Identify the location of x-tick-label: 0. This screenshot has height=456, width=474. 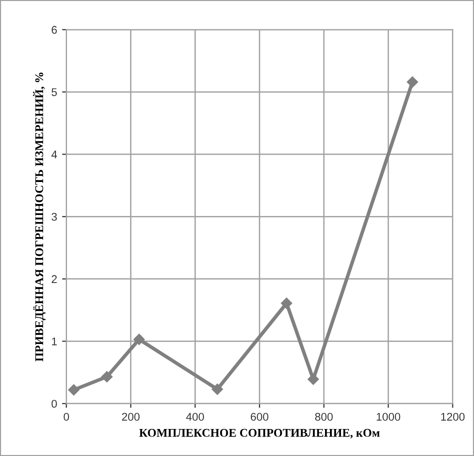
(67, 416).